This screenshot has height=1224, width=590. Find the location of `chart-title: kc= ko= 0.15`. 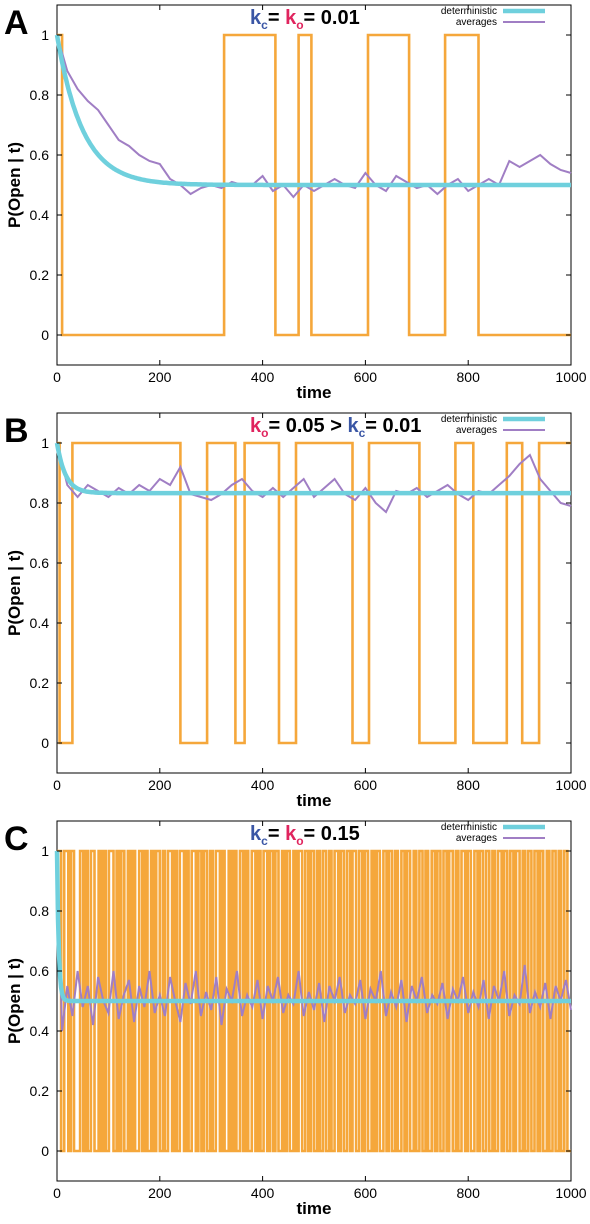

chart-title: kc= ko= 0.15 is located at coordinates (305, 835).